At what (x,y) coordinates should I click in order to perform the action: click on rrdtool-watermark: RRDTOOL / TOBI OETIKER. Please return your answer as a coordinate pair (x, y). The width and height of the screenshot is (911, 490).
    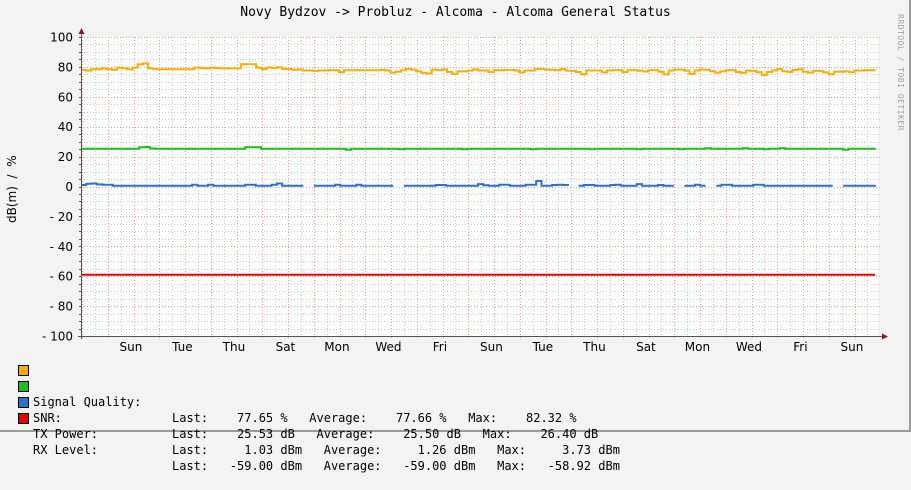
    Looking at the image, I should click on (900, 72).